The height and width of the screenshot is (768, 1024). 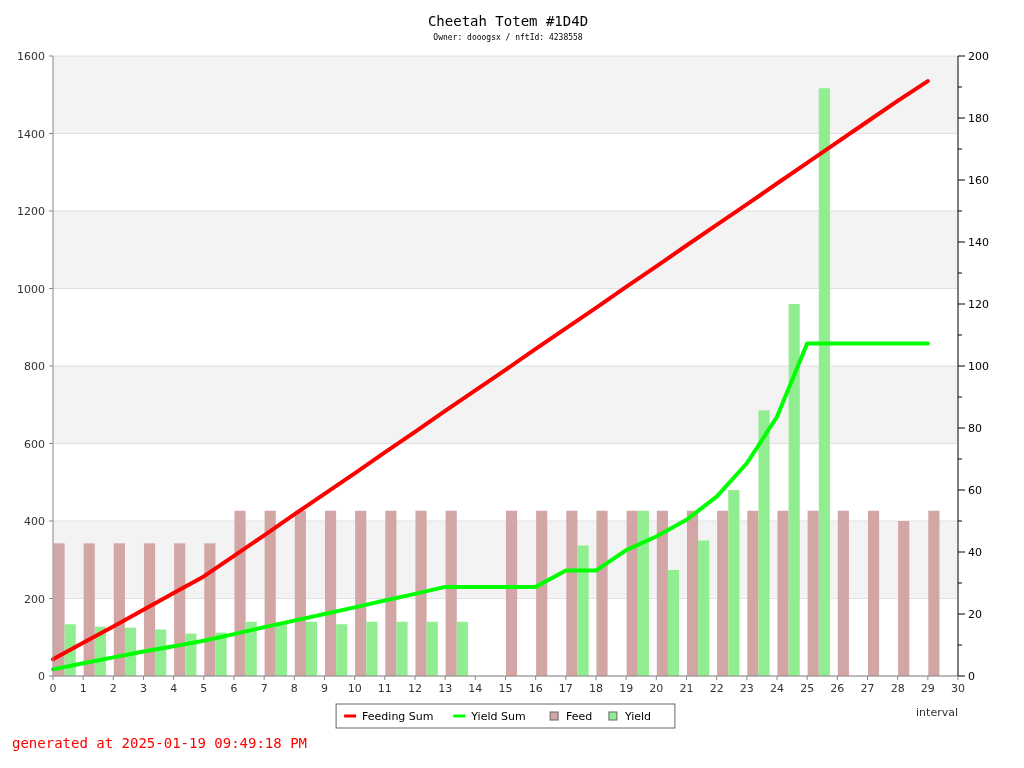 I want to click on legend-label: Feed, so click(x=579, y=716).